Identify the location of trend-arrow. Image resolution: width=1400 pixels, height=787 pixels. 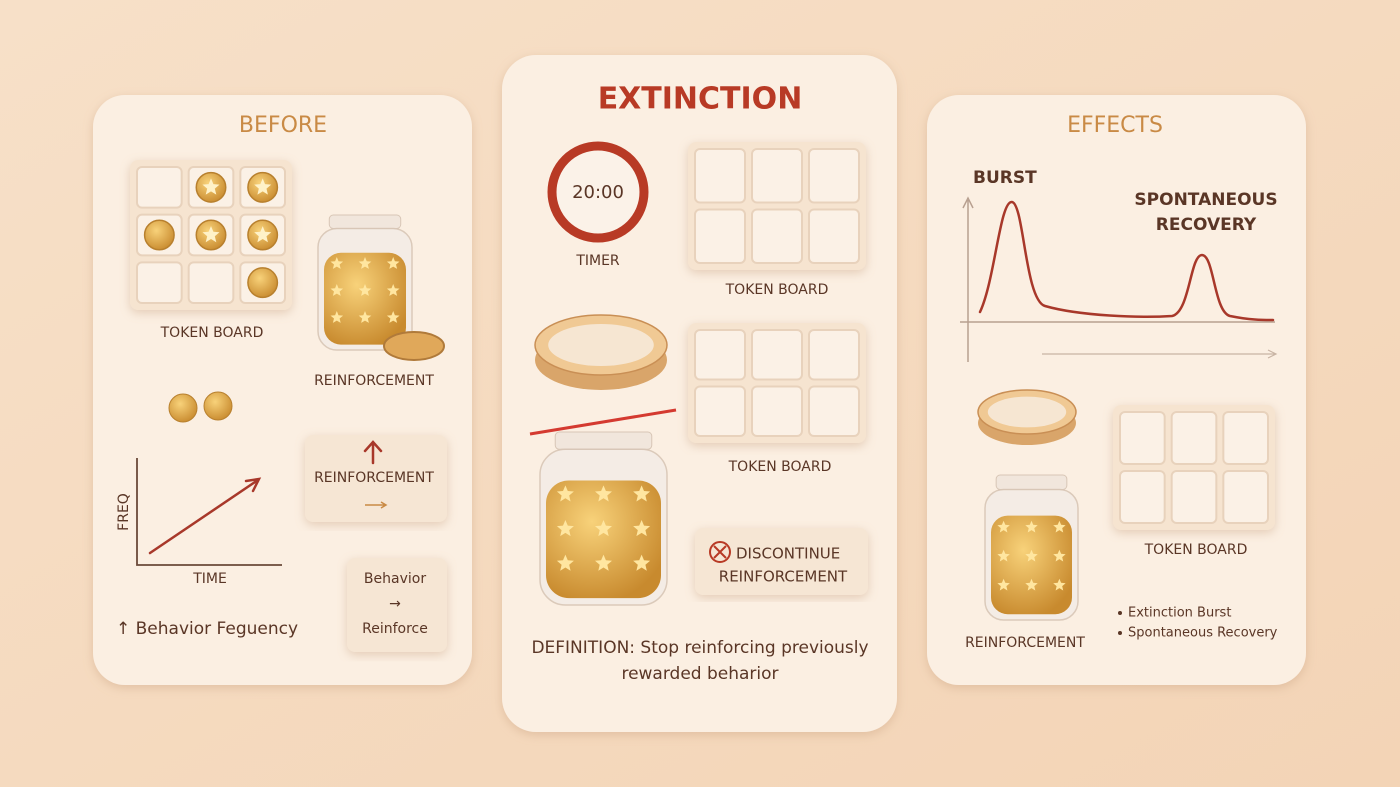
(205, 516).